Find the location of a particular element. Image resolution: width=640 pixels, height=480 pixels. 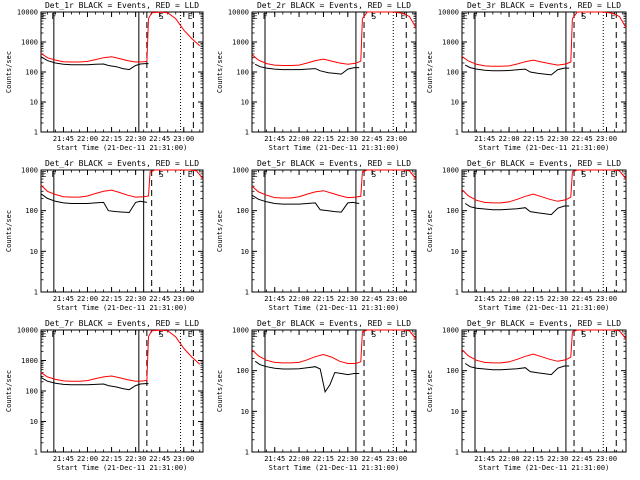

x-axis-label: Start Time (21-Dec-11 21:31:00) is located at coordinates (544, 308).